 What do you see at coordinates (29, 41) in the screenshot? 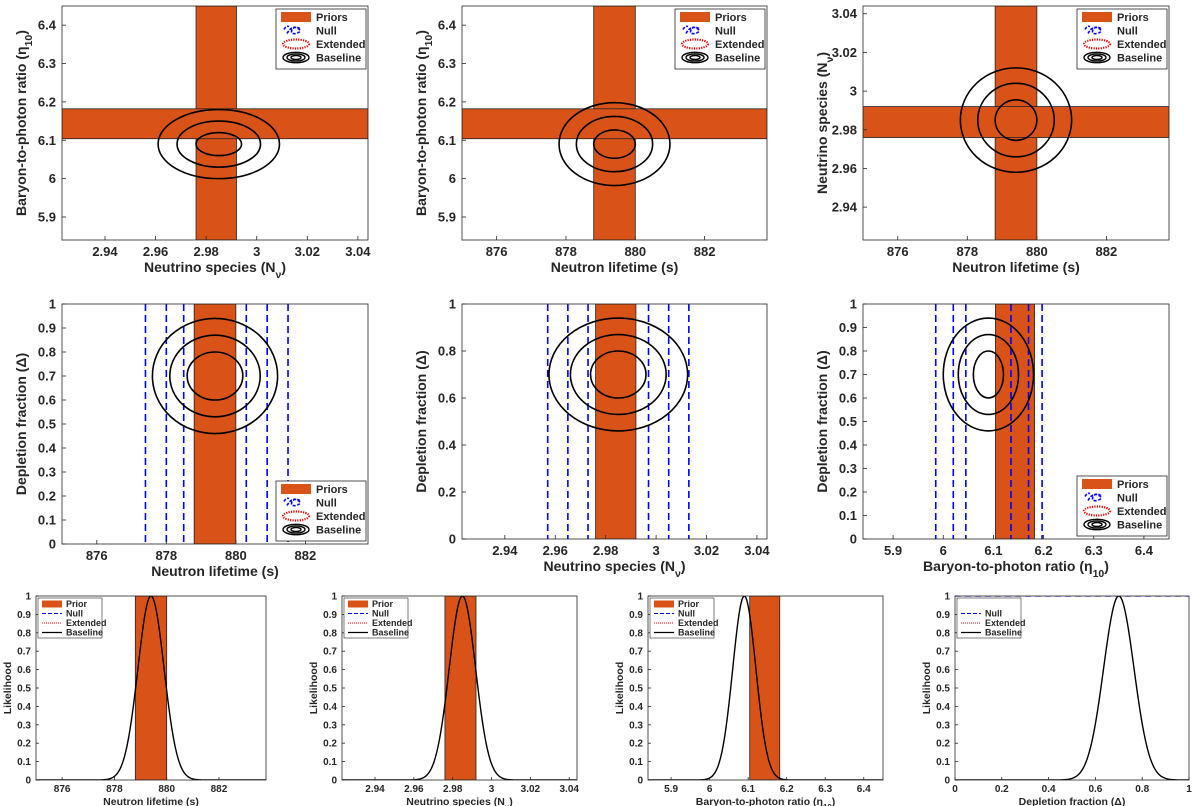
I see `y-axis-label-sub: 10` at bounding box center [29, 41].